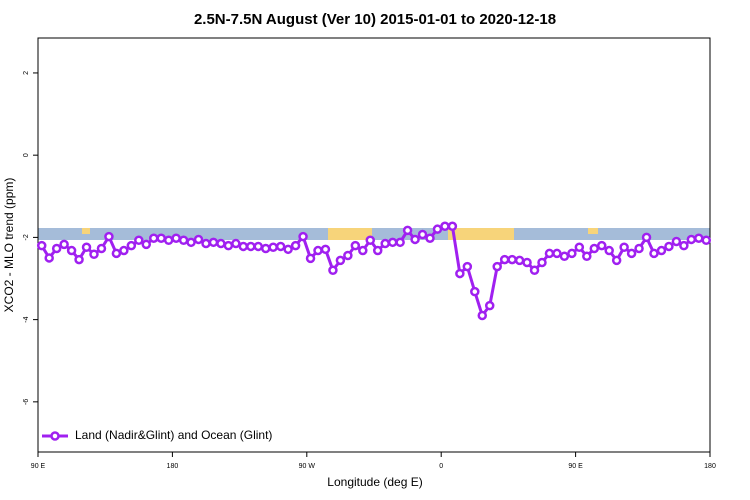  Describe the element at coordinates (26, 73) in the screenshot. I see `y-tick-label: 2` at that location.